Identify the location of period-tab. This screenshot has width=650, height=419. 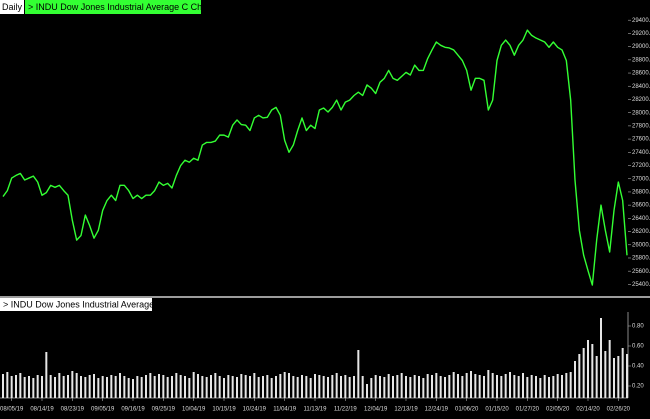
(12, 7).